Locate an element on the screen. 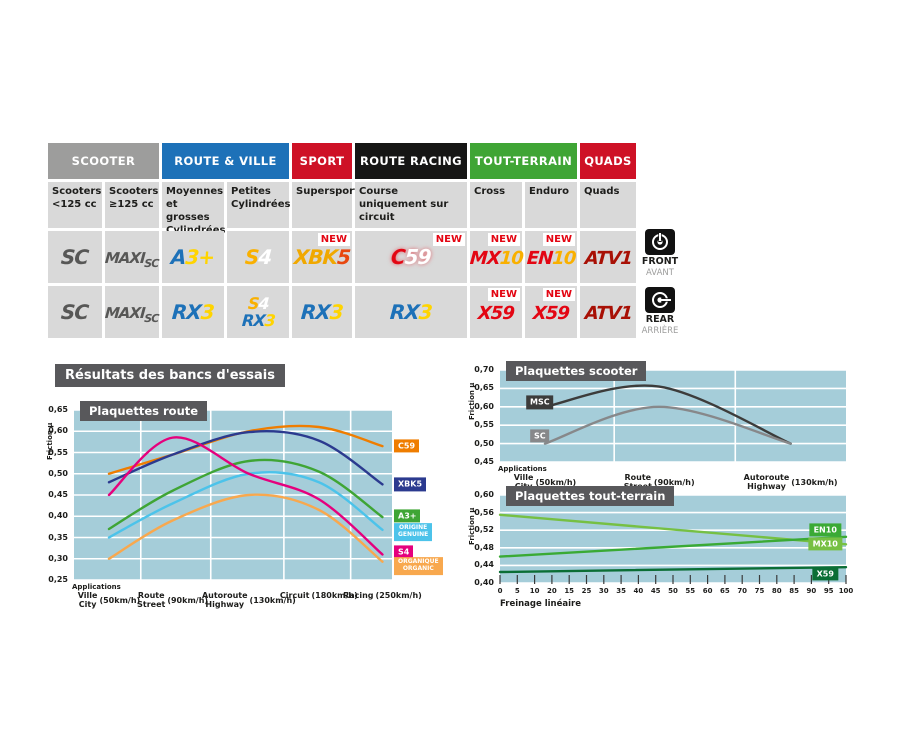 The height and width of the screenshot is (752, 900). x-tick-label: 15 is located at coordinates (569, 591).